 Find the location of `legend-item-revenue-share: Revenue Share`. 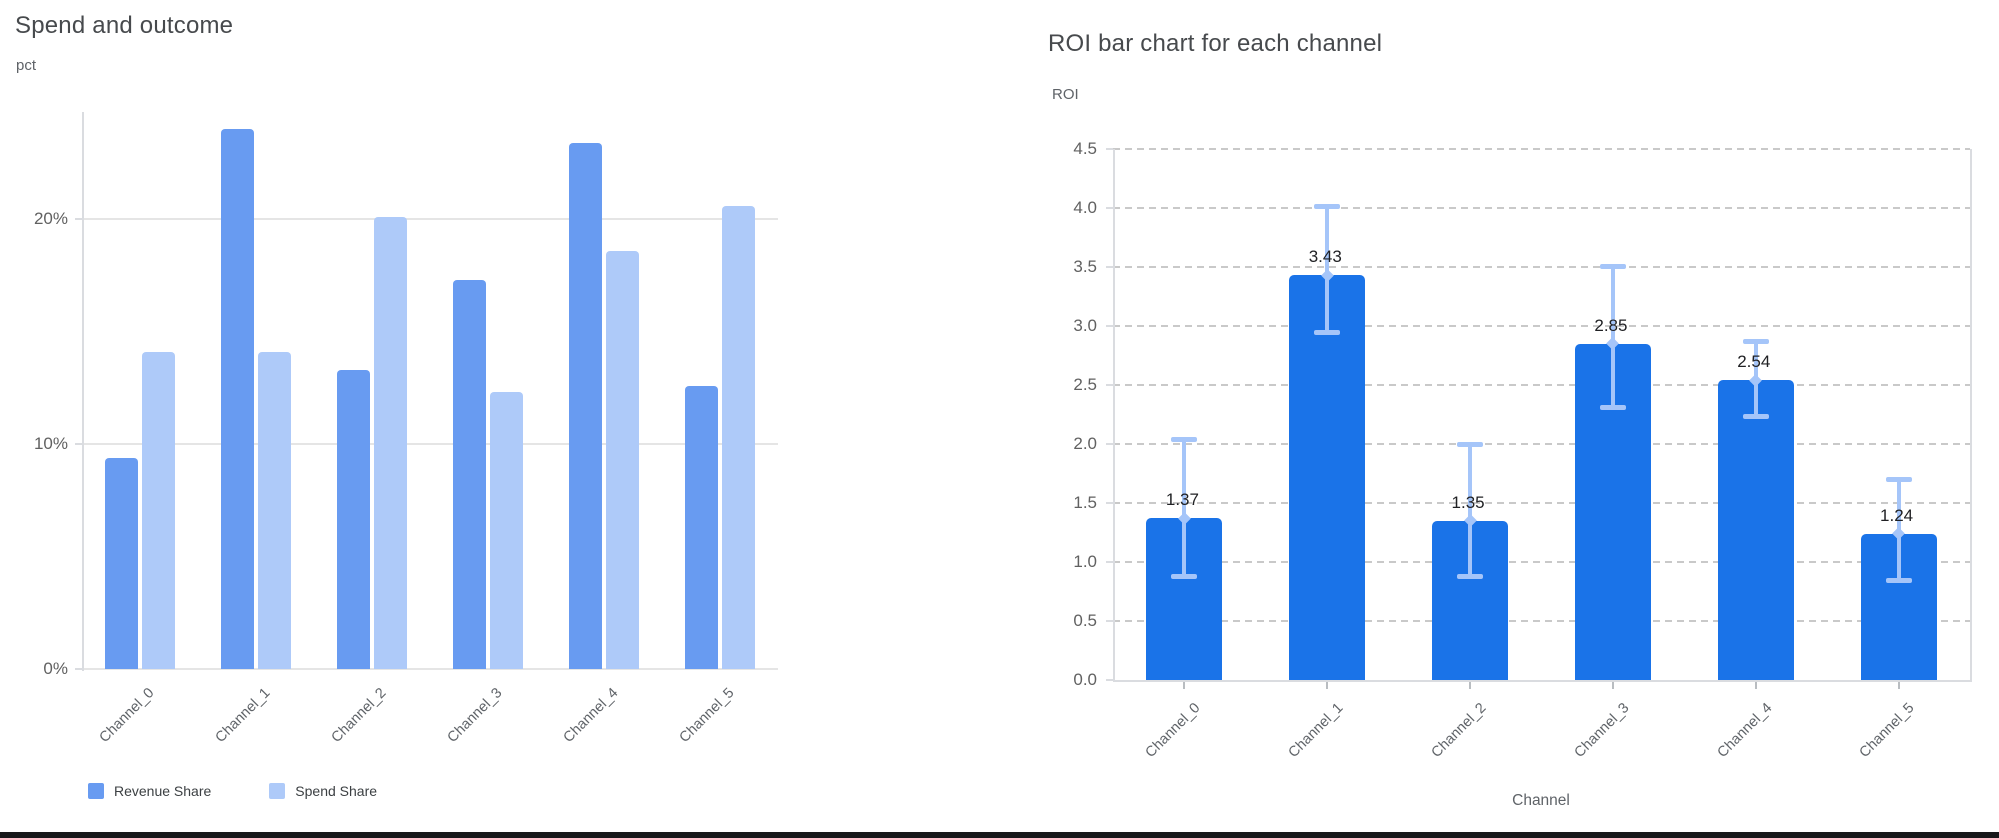

legend-item-revenue-share: Revenue Share is located at coordinates (149, 791).